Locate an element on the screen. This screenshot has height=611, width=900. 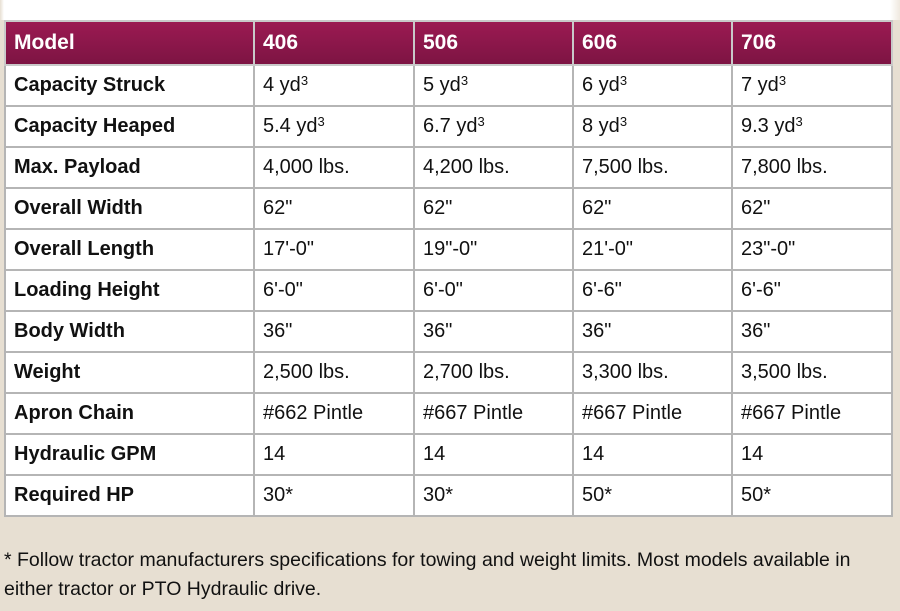
header-706: 706 is located at coordinates (812, 43).